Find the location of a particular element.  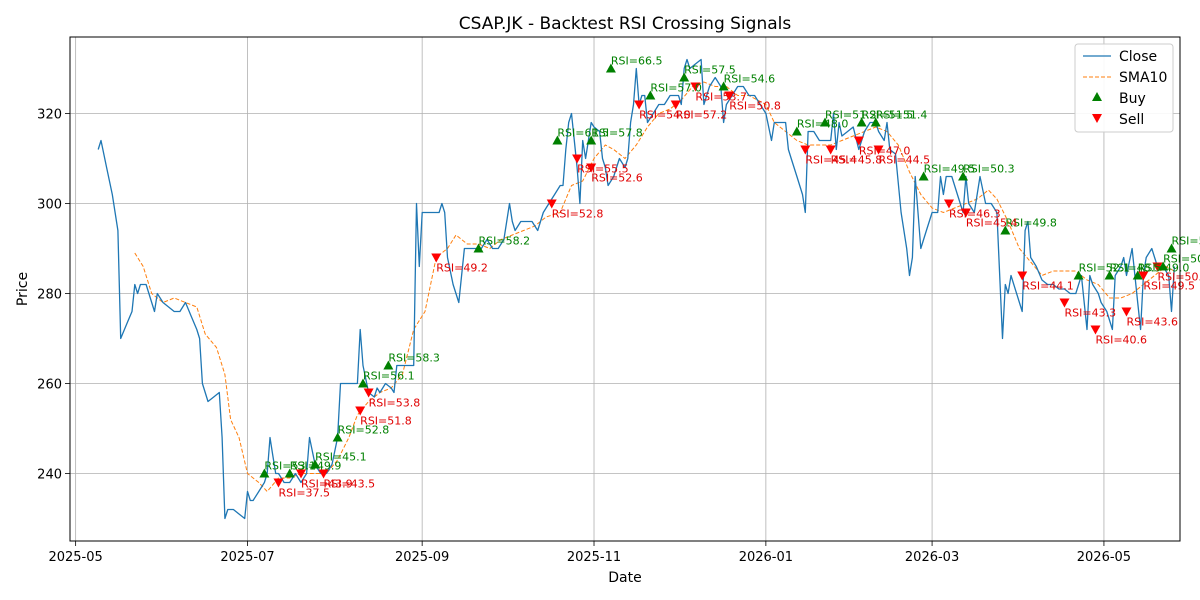

buy-rsi-label: RSI=61.5 is located at coordinates (583, 133).